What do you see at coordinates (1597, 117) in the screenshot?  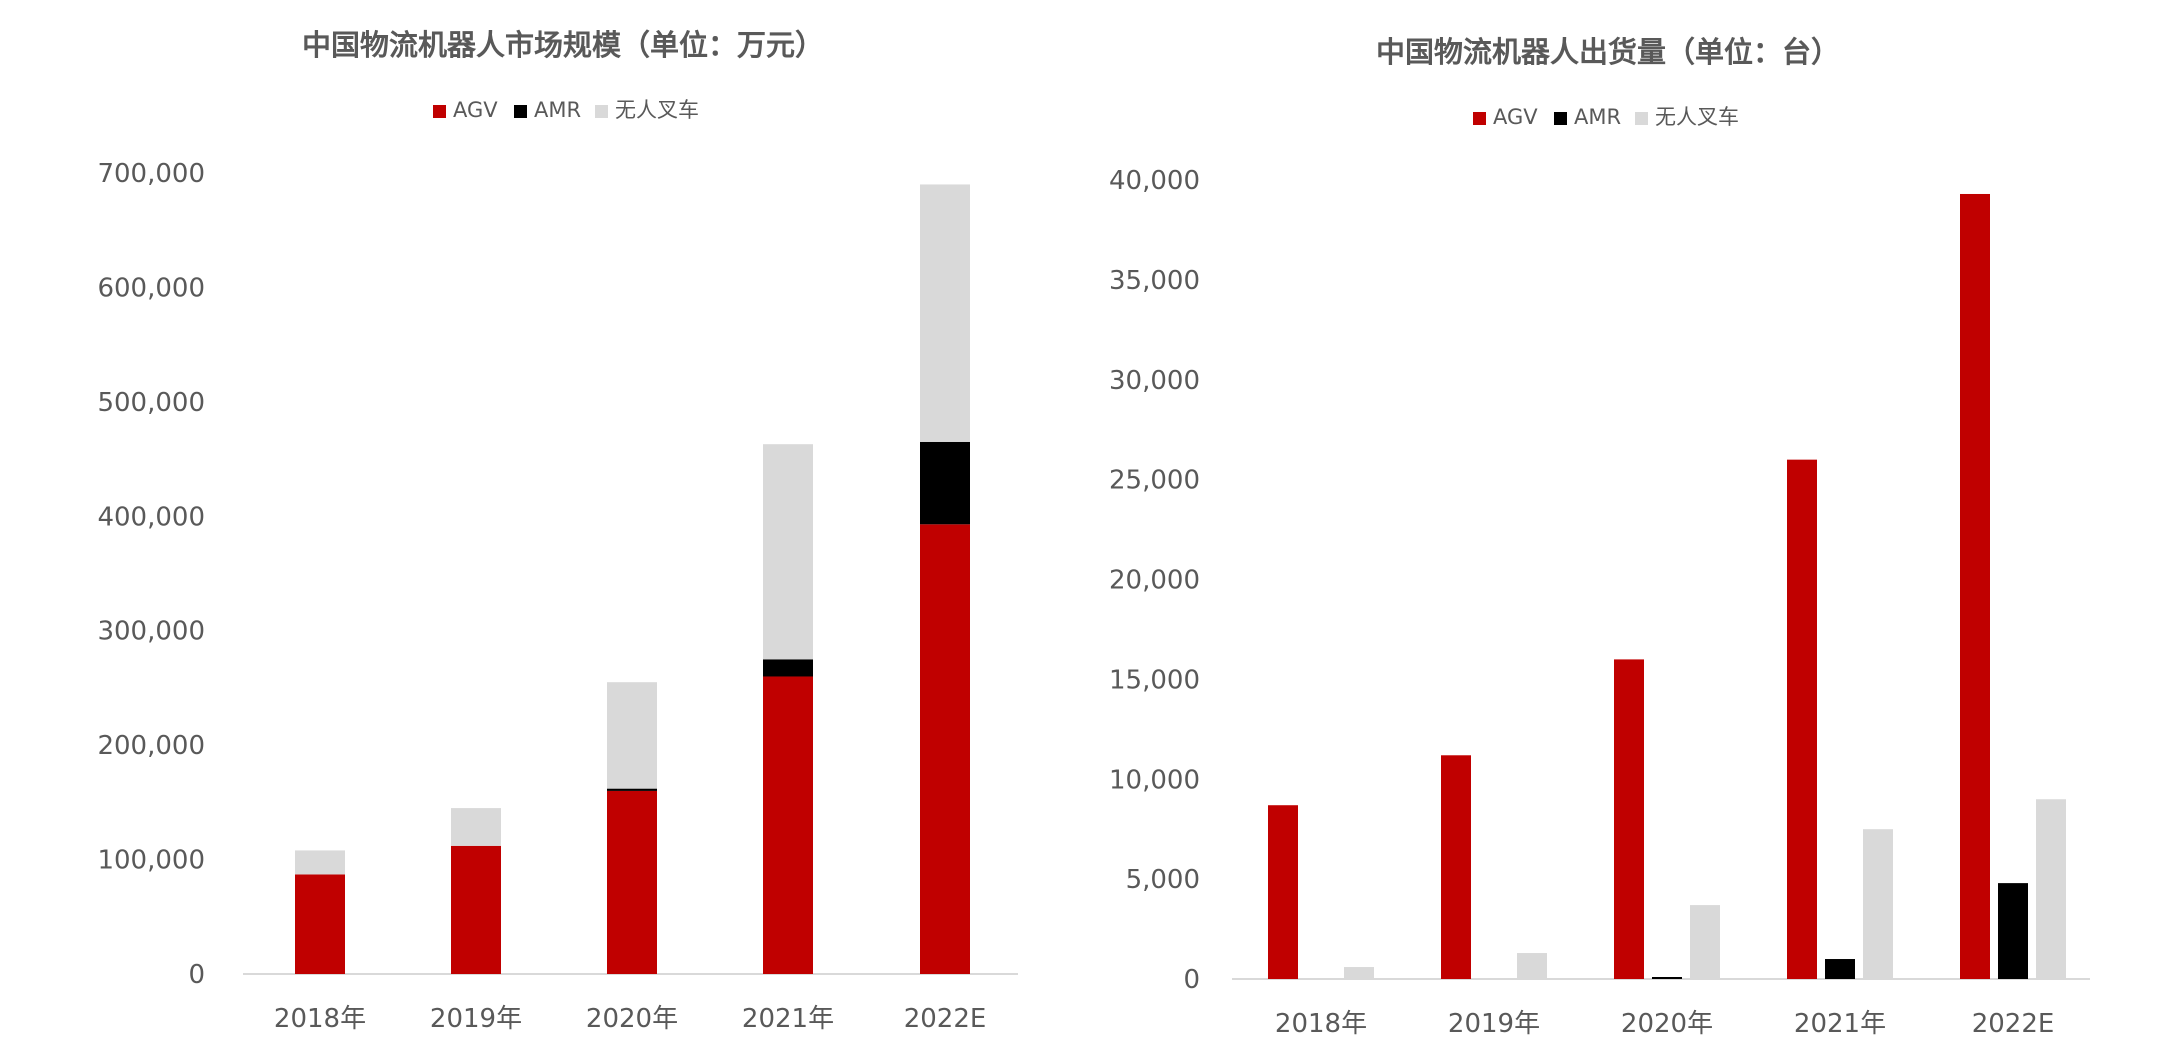 I see `shipments-legend-label-amr: AMR` at bounding box center [1597, 117].